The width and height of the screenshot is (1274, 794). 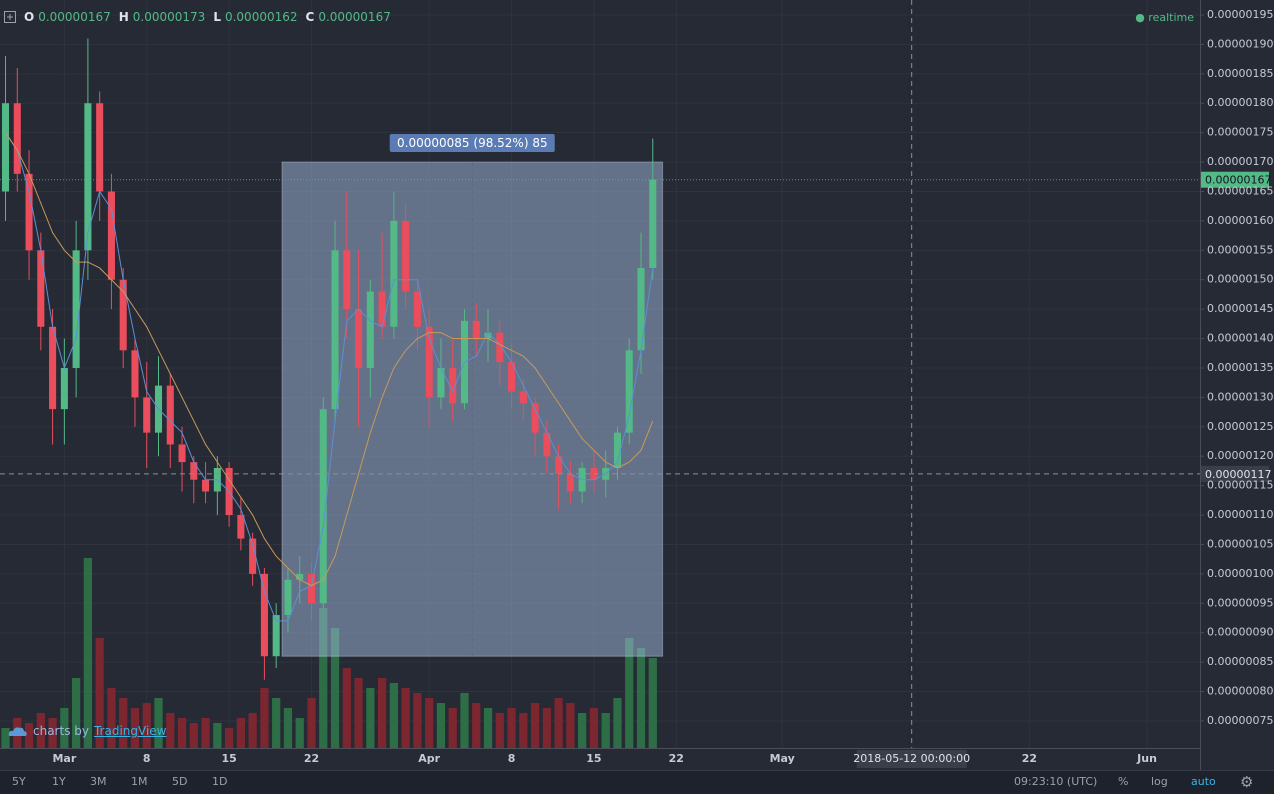 I want to click on settings-icon: ⚙, so click(x=1247, y=782).